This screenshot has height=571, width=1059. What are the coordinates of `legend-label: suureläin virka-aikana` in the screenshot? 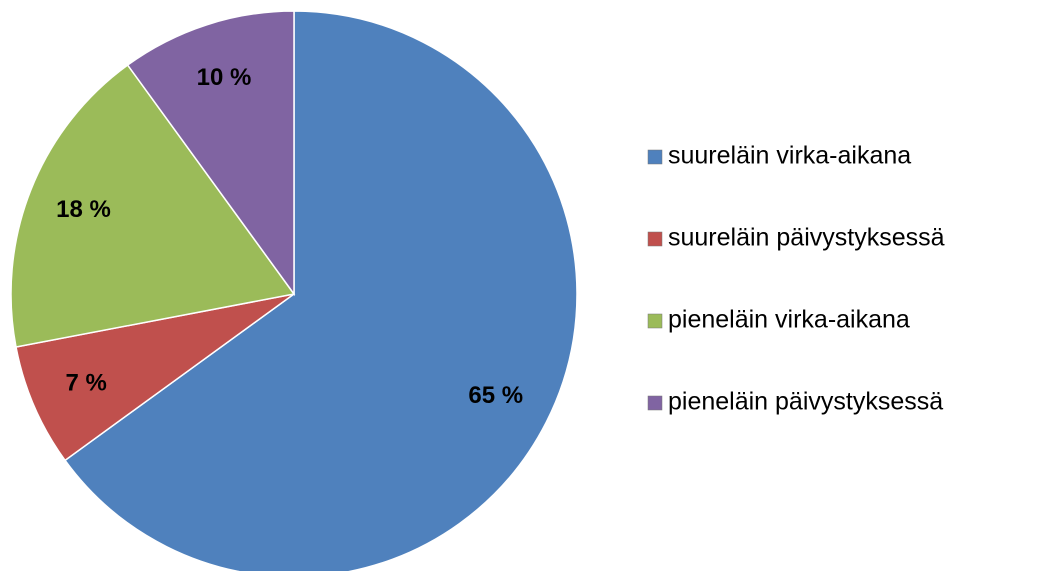 It's located at (789, 156).